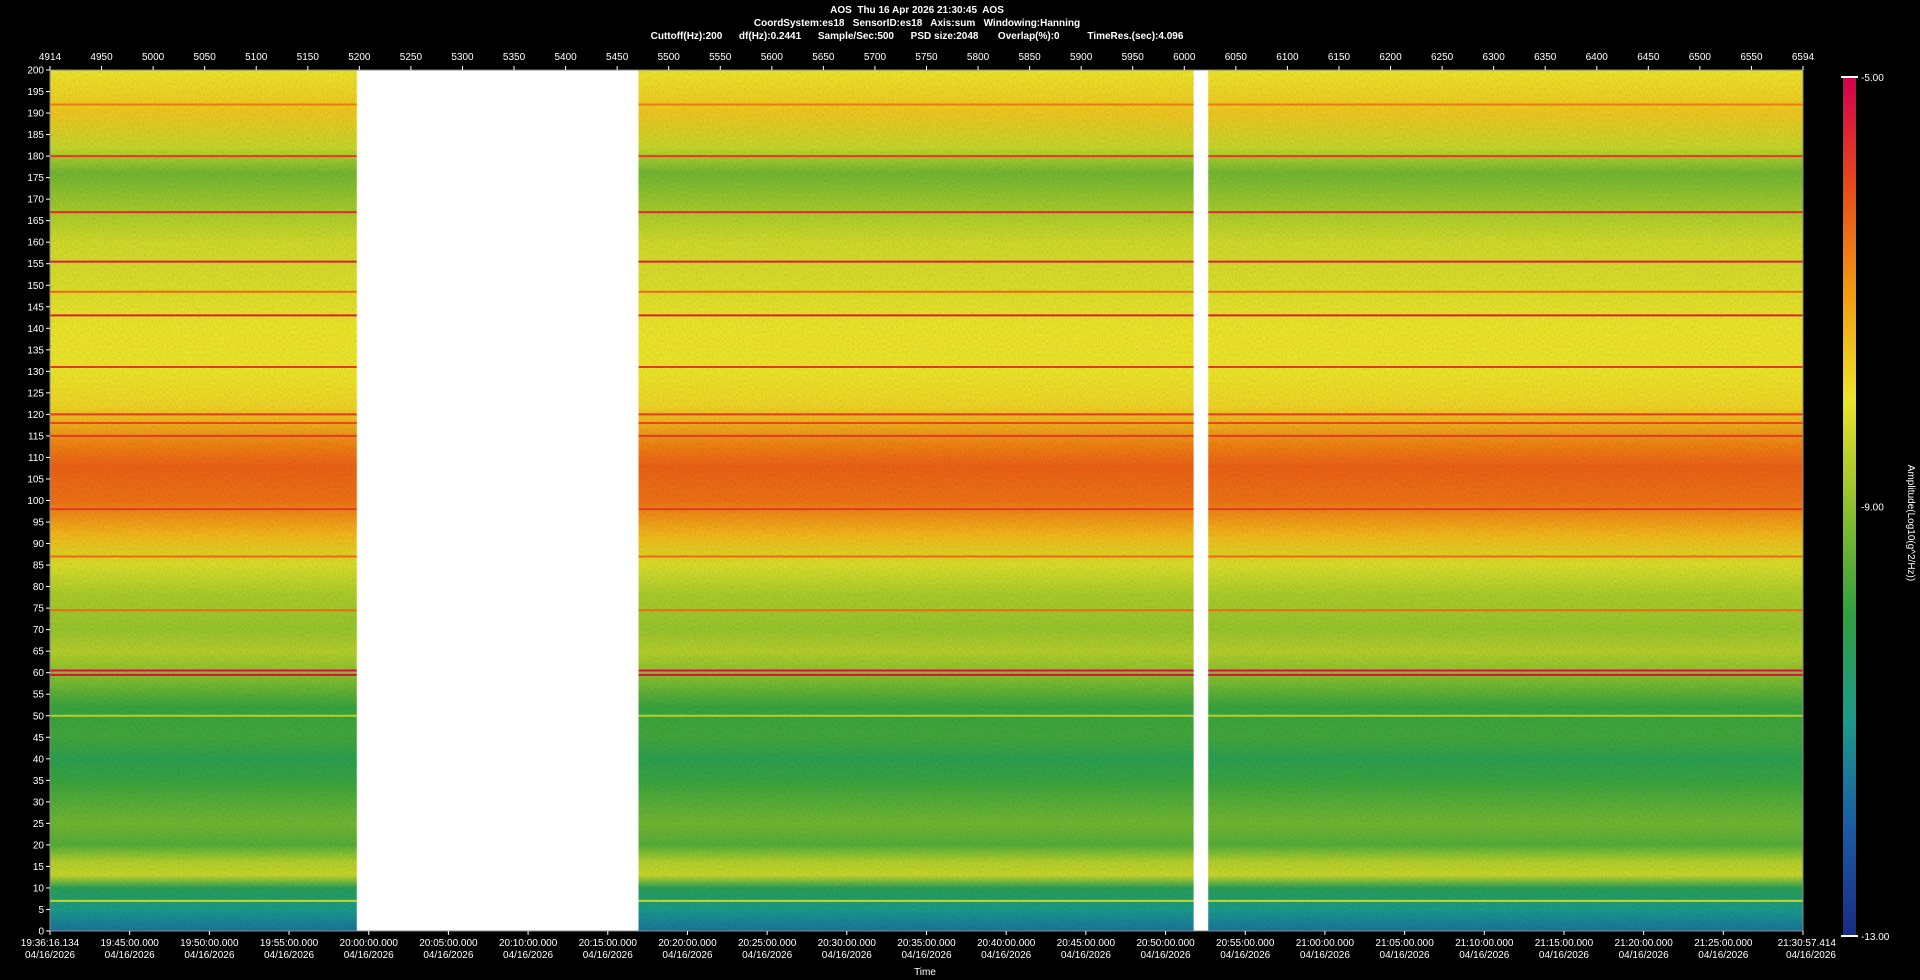 This screenshot has width=1920, height=980. Describe the element at coordinates (1006, 943) in the screenshot. I see `time-axis-tick-label: 20:40:00.000` at that location.